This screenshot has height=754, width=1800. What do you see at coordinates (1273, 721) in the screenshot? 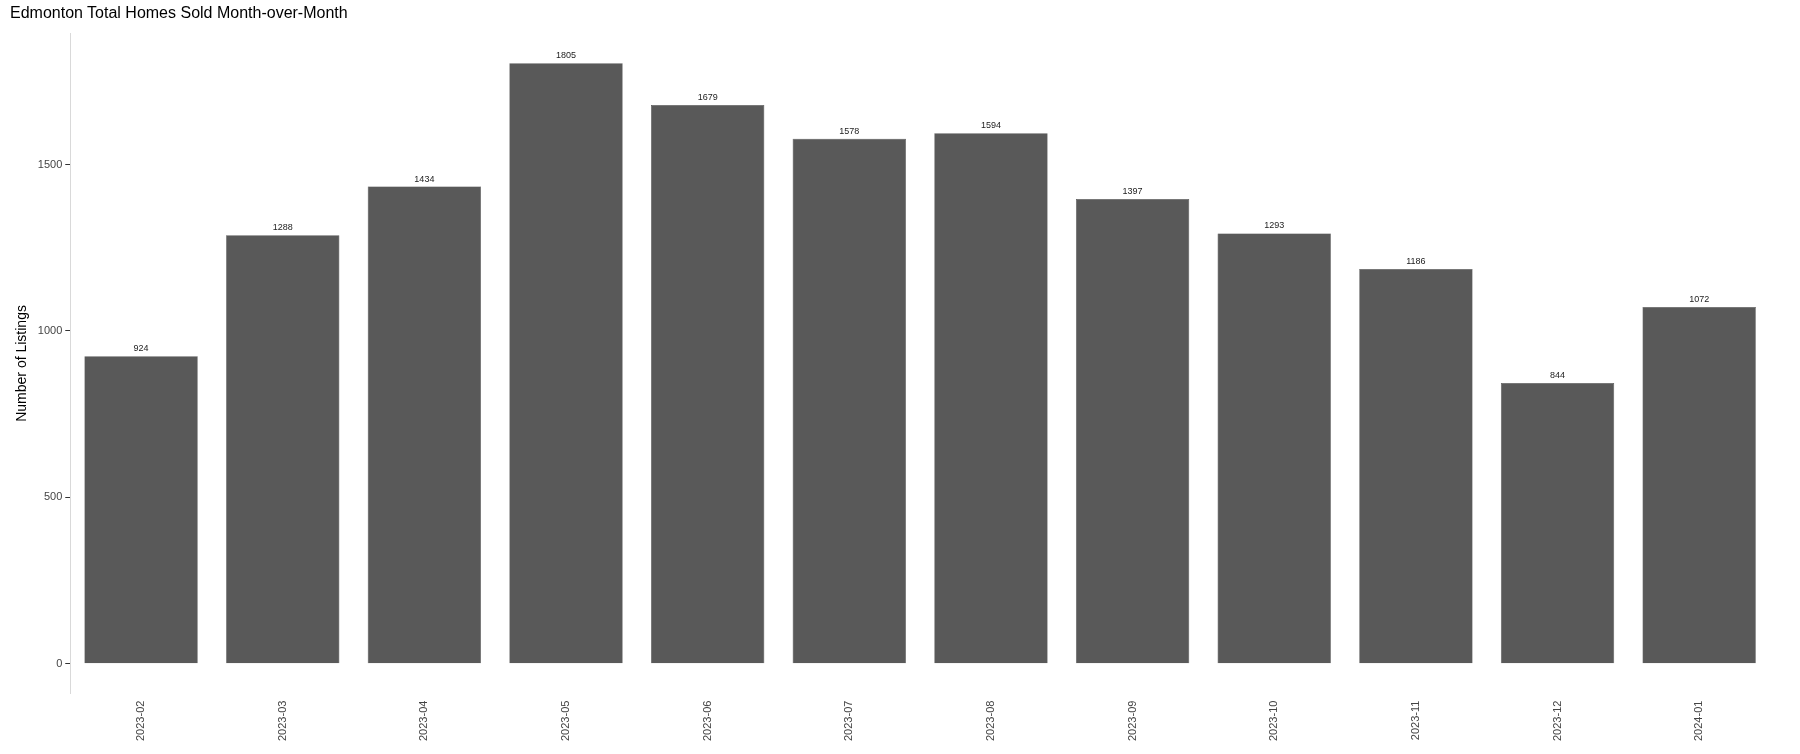
I see `x-tick-label: 2023-10` at bounding box center [1273, 721].